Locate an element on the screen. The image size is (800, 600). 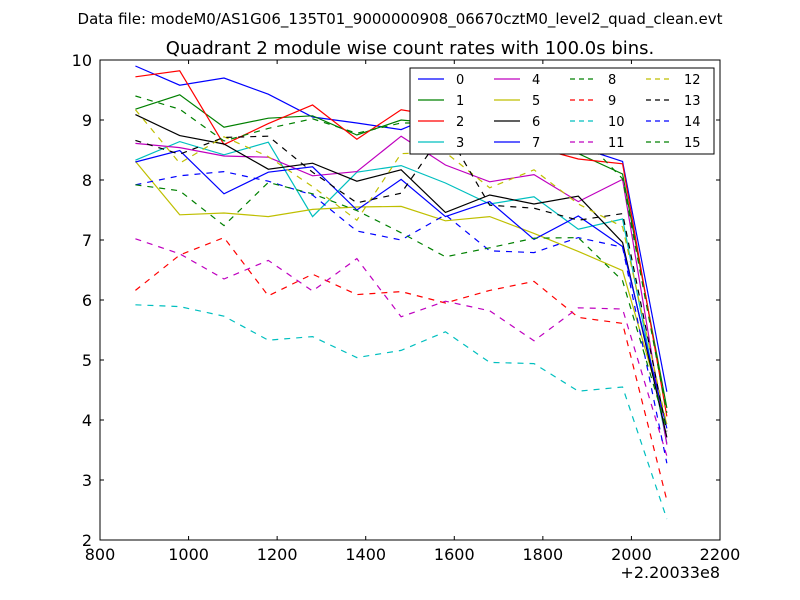
legend-label-7: 7 is located at coordinates (536, 143).